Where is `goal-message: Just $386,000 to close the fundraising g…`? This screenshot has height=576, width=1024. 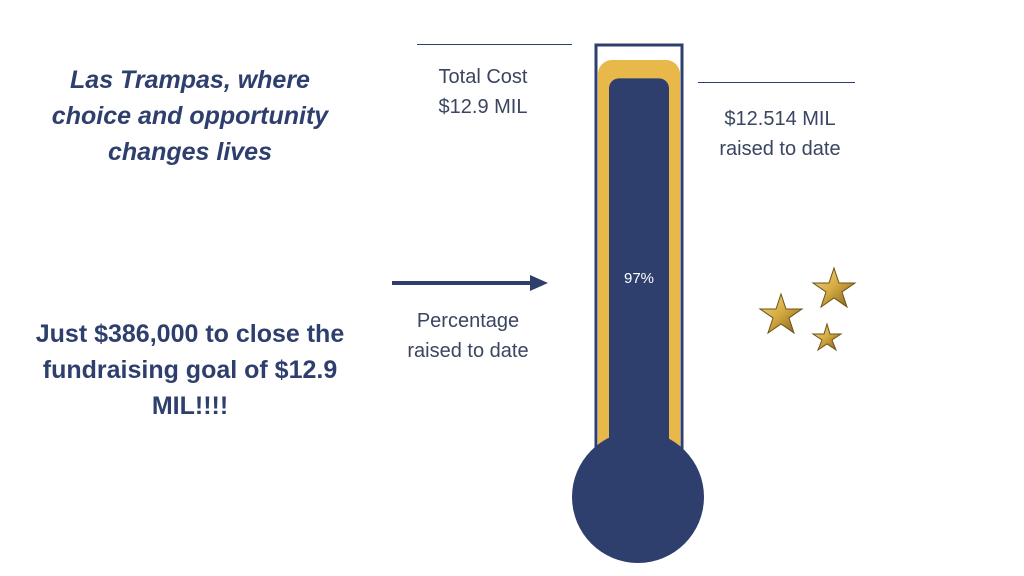 goal-message: Just $386,000 to close the fundraising g… is located at coordinates (190, 370).